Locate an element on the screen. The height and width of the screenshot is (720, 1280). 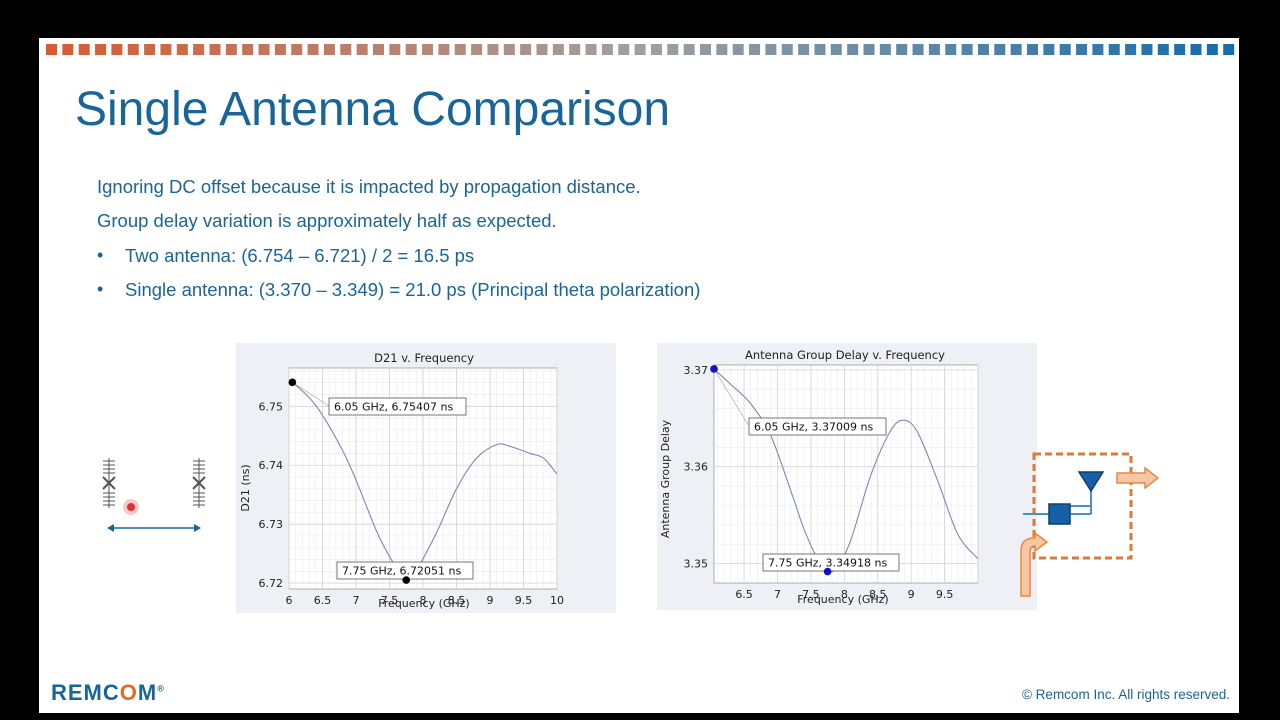
annotation-label: 7.75 GHz, 6.72051 ns is located at coordinates (402, 571).